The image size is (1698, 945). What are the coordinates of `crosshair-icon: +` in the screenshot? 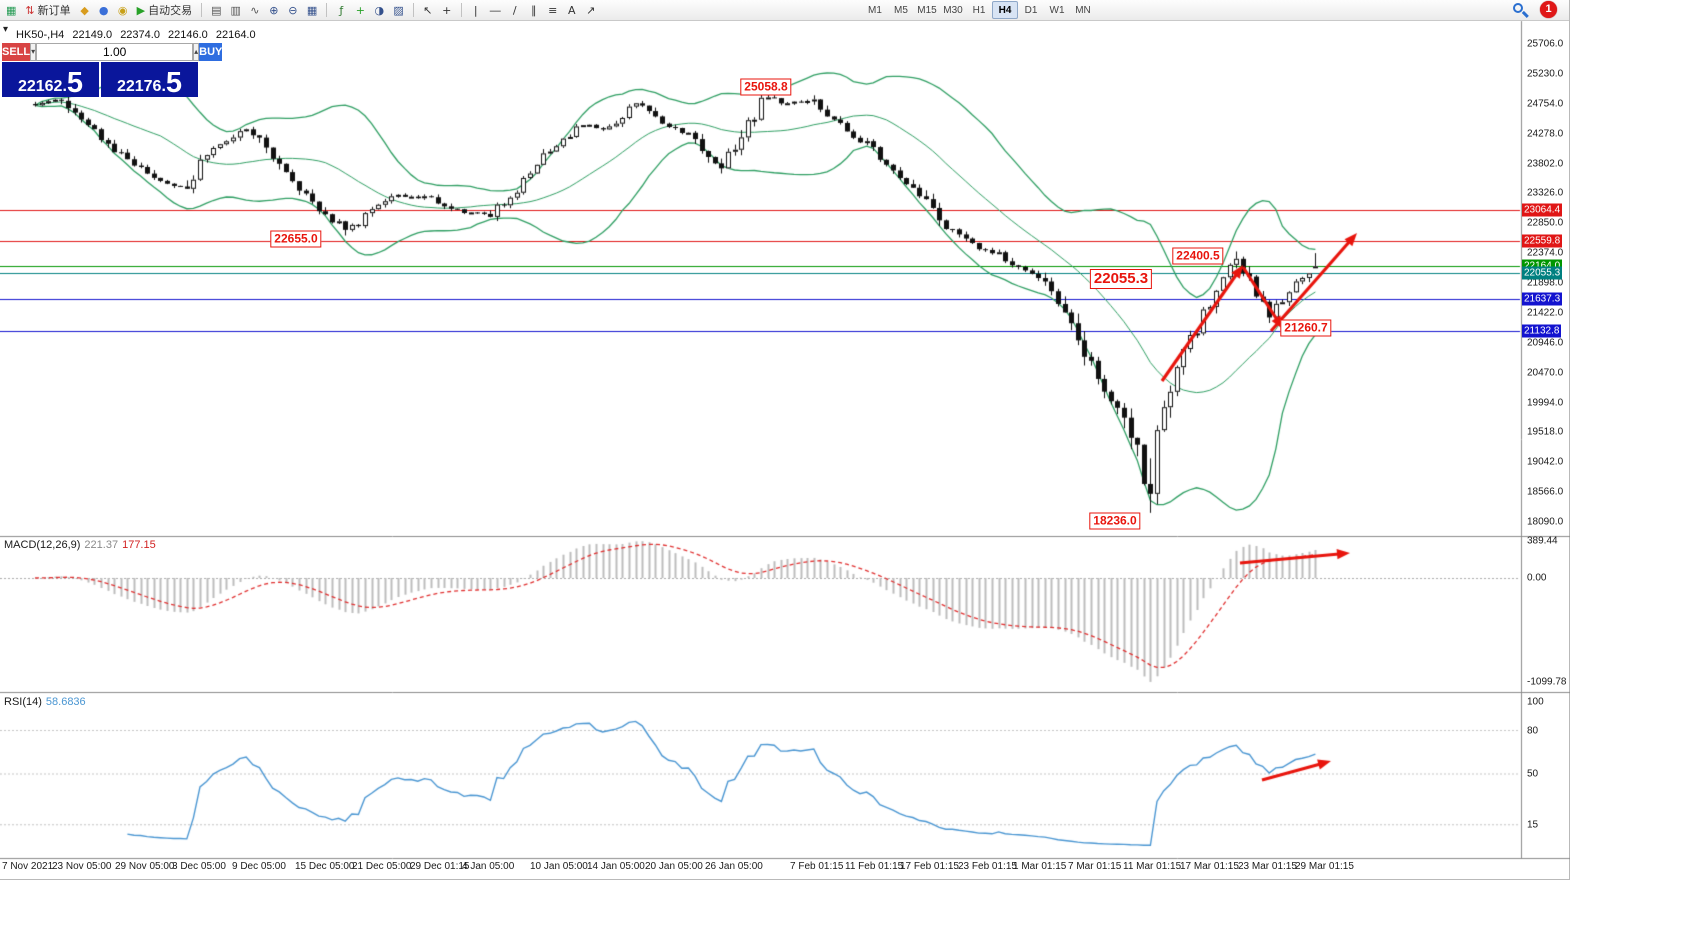 It's located at (447, 10).